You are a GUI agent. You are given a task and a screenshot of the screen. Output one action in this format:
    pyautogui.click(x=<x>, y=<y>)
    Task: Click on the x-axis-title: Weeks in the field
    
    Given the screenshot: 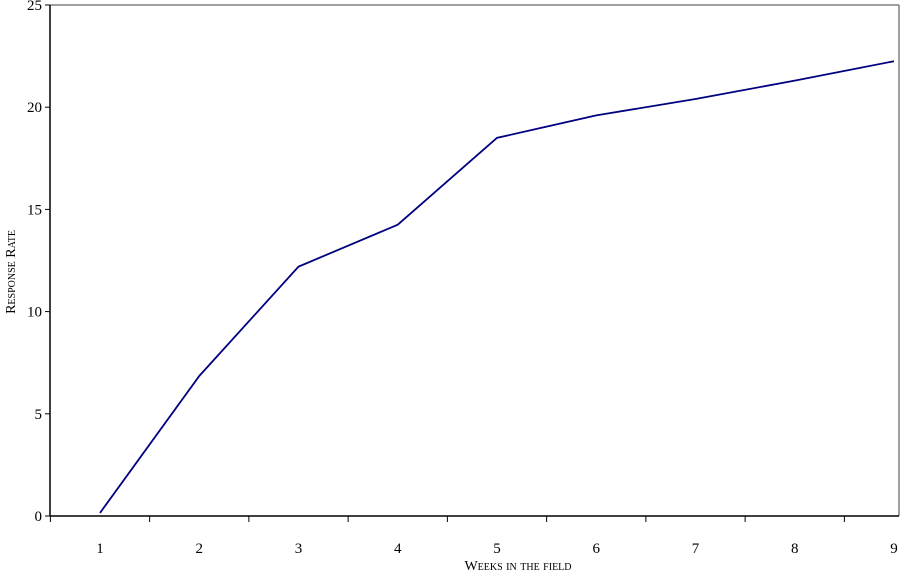 What is the action you would take?
    pyautogui.click(x=517, y=565)
    